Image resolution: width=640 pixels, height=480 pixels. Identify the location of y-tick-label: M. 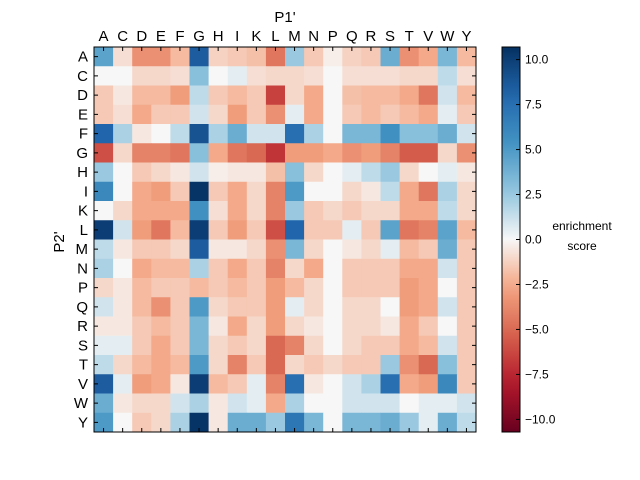
(82, 249).